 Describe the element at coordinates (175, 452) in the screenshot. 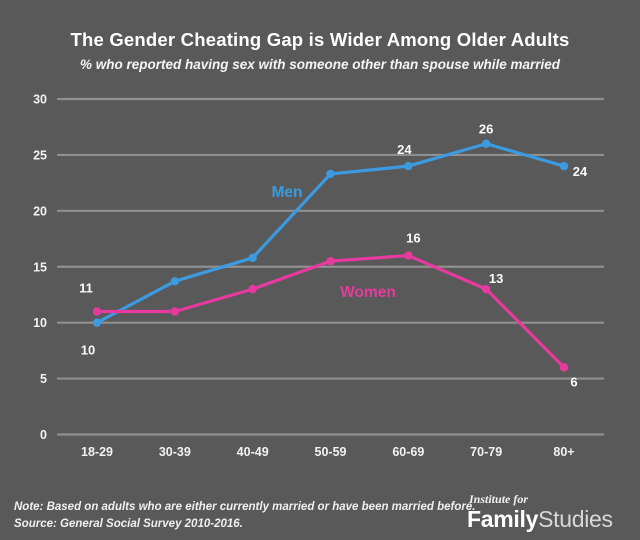

I see `x-tick-label-30-39: 30-39` at that location.